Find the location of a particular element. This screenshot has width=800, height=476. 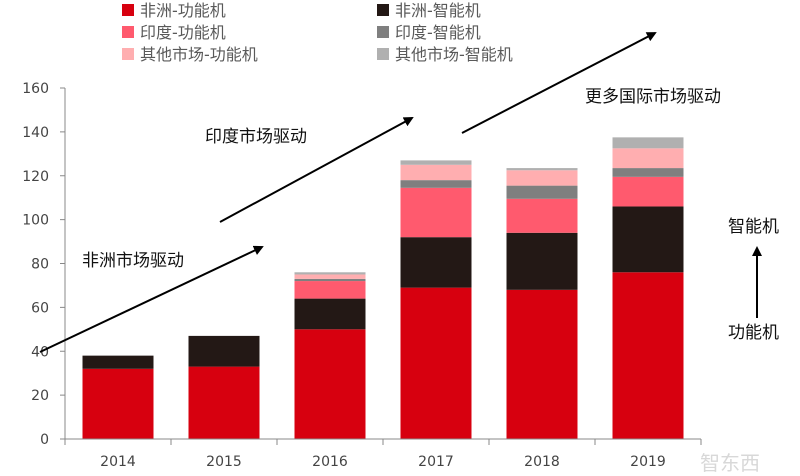

legend-item: 印度-智能机 is located at coordinates (429, 32).